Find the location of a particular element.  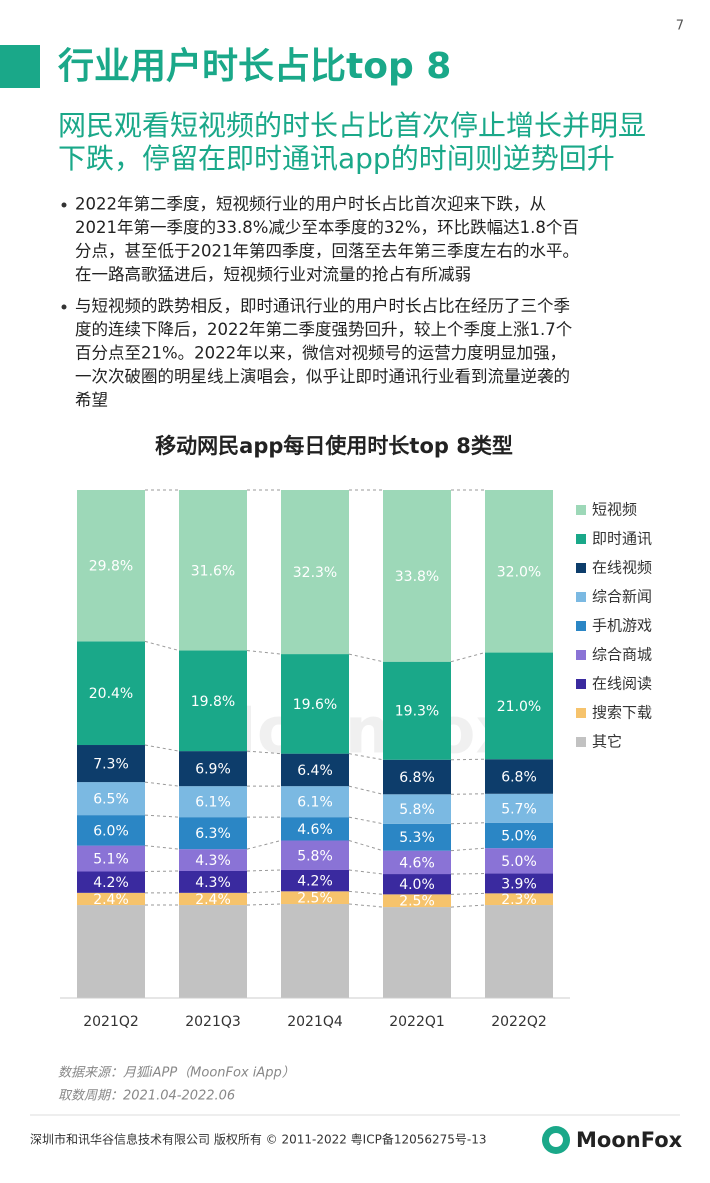

source: 取数周期：2021.04-2022.06 is located at coordinates (146, 1096).